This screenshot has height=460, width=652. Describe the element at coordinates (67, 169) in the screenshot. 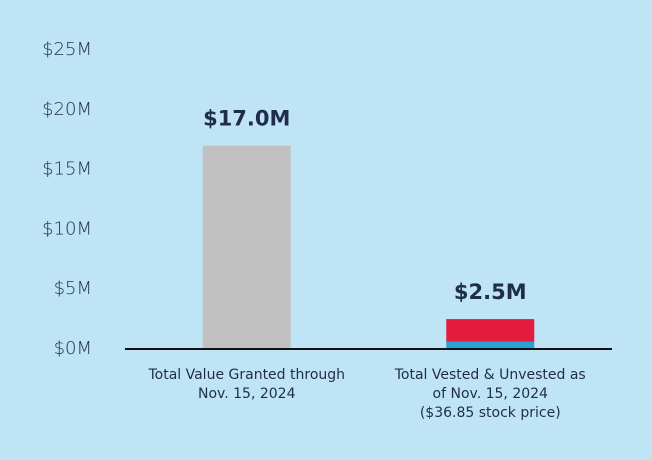

I see `y-tick-label: $15M` at that location.